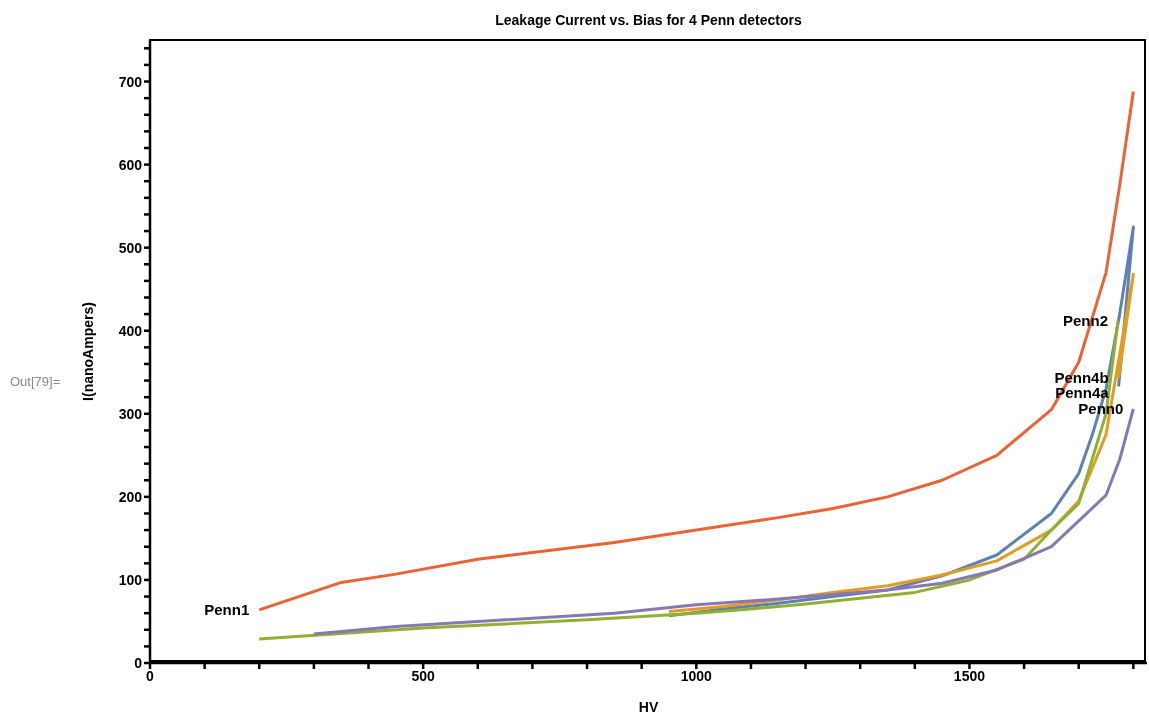  Describe the element at coordinates (648, 20) in the screenshot. I see `chart-title: Leakage Current vs. Bias for 4 Penn detectors` at that location.